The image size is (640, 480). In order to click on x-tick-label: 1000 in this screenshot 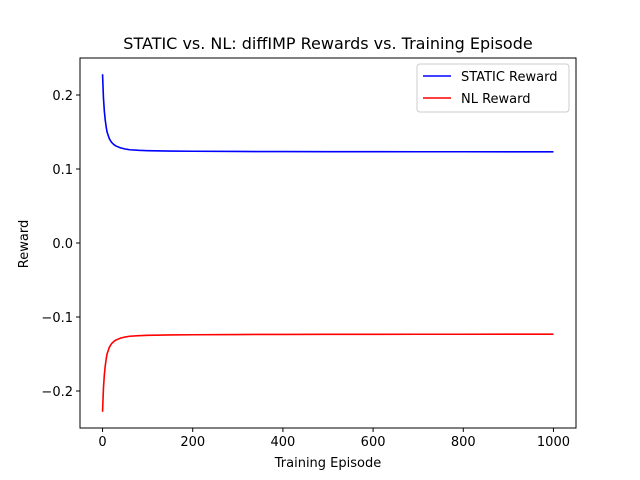, I will do `click(553, 442)`.